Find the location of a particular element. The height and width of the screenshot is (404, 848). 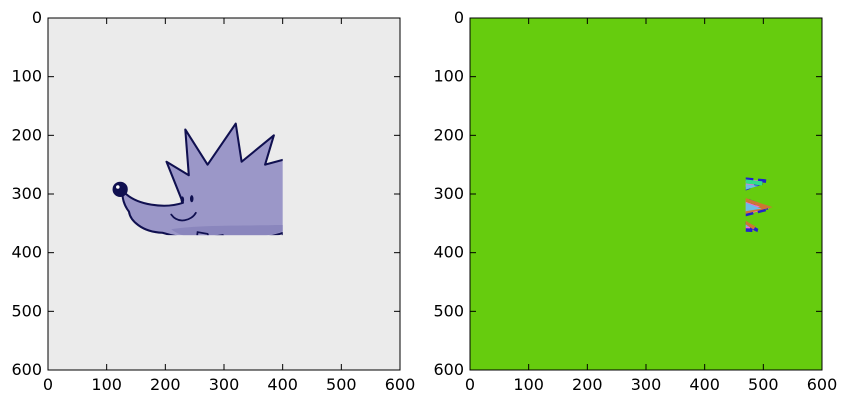

right-x-tick-label: 100 is located at coordinates (528, 384).